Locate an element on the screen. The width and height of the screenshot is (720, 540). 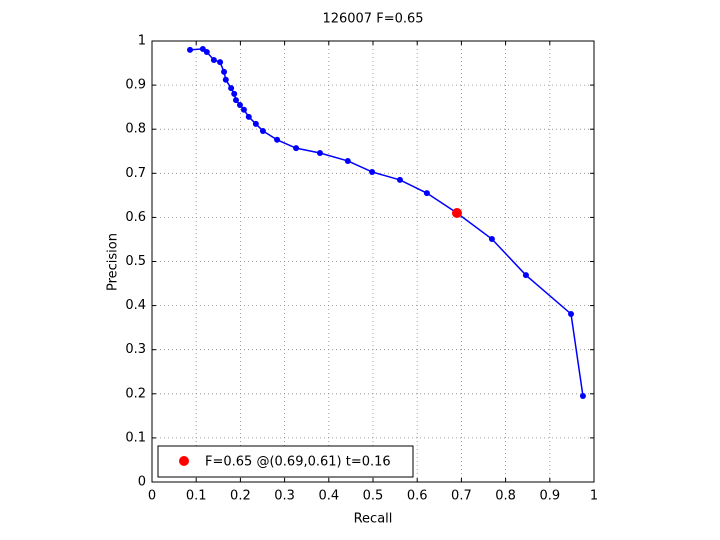
x-tick-label: 0.8 is located at coordinates (505, 496).